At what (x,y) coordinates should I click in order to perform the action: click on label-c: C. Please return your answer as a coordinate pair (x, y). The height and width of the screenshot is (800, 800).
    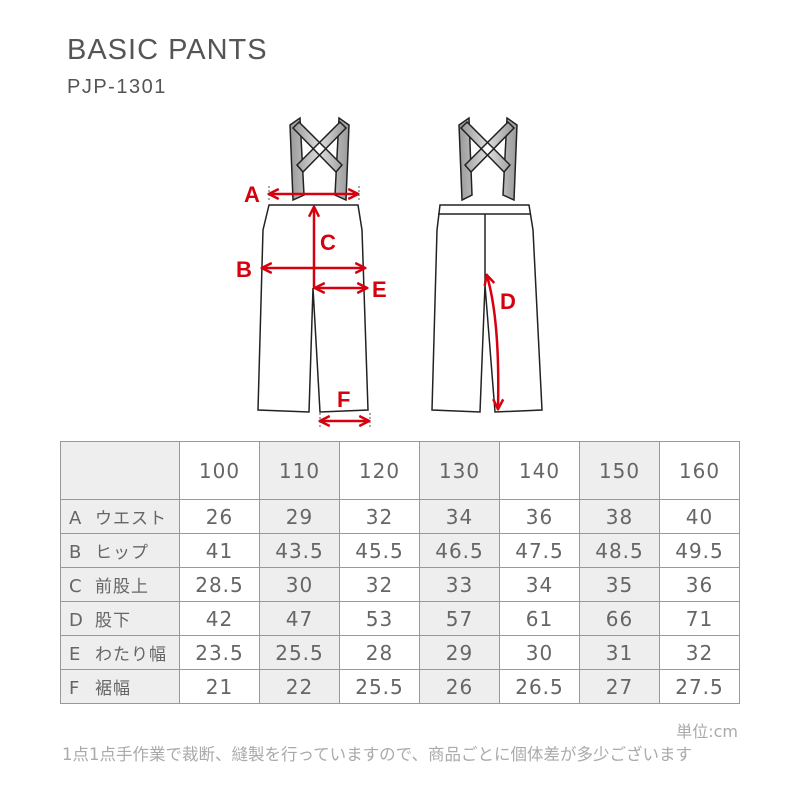
    Looking at the image, I should click on (328, 242).